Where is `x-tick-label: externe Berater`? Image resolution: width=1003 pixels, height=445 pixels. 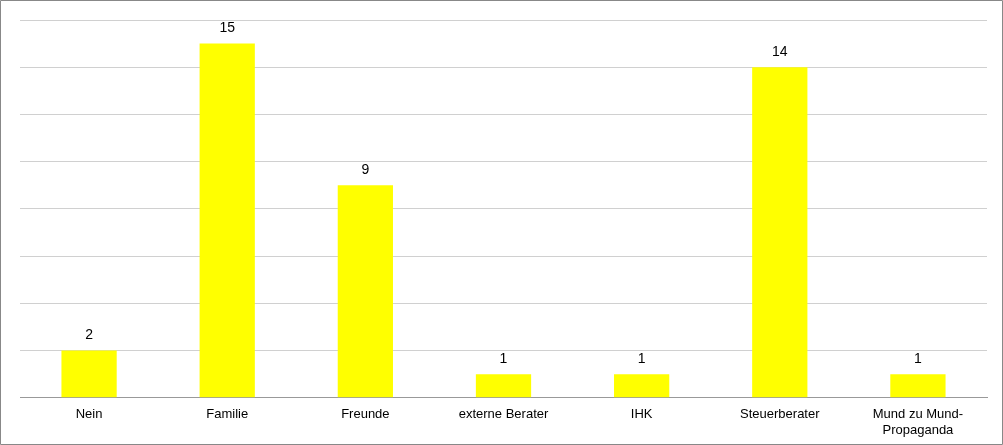
x-tick-label: externe Berater is located at coordinates (503, 414).